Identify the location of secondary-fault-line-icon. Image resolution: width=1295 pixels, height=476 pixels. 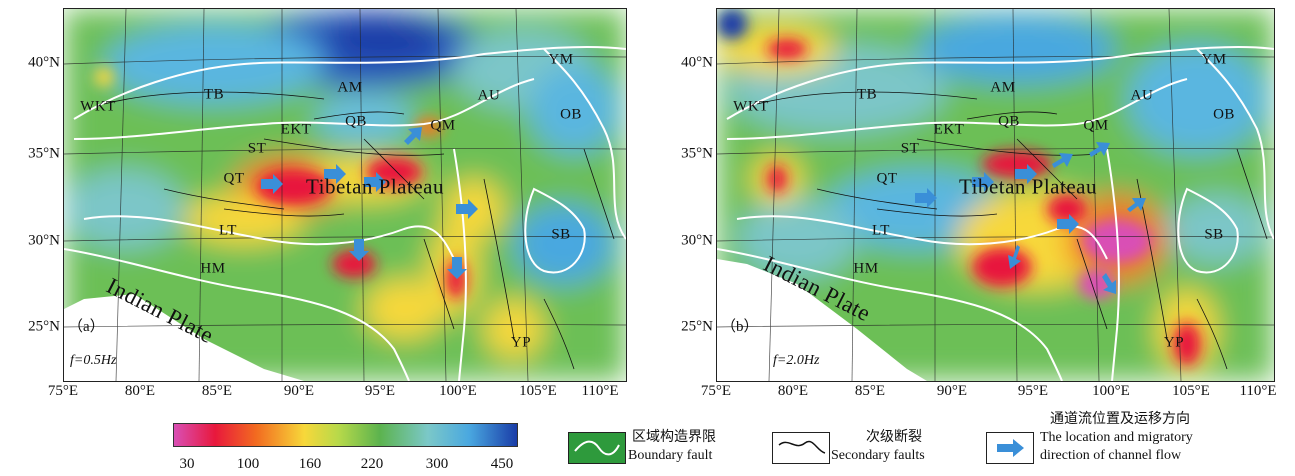
(802, 447).